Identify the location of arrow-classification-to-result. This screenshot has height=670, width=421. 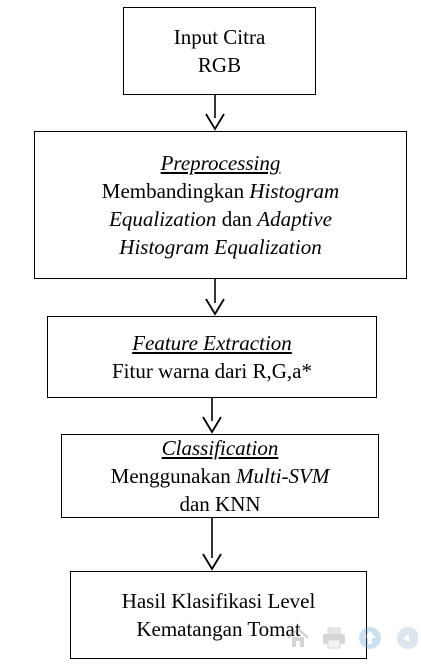
(212, 544).